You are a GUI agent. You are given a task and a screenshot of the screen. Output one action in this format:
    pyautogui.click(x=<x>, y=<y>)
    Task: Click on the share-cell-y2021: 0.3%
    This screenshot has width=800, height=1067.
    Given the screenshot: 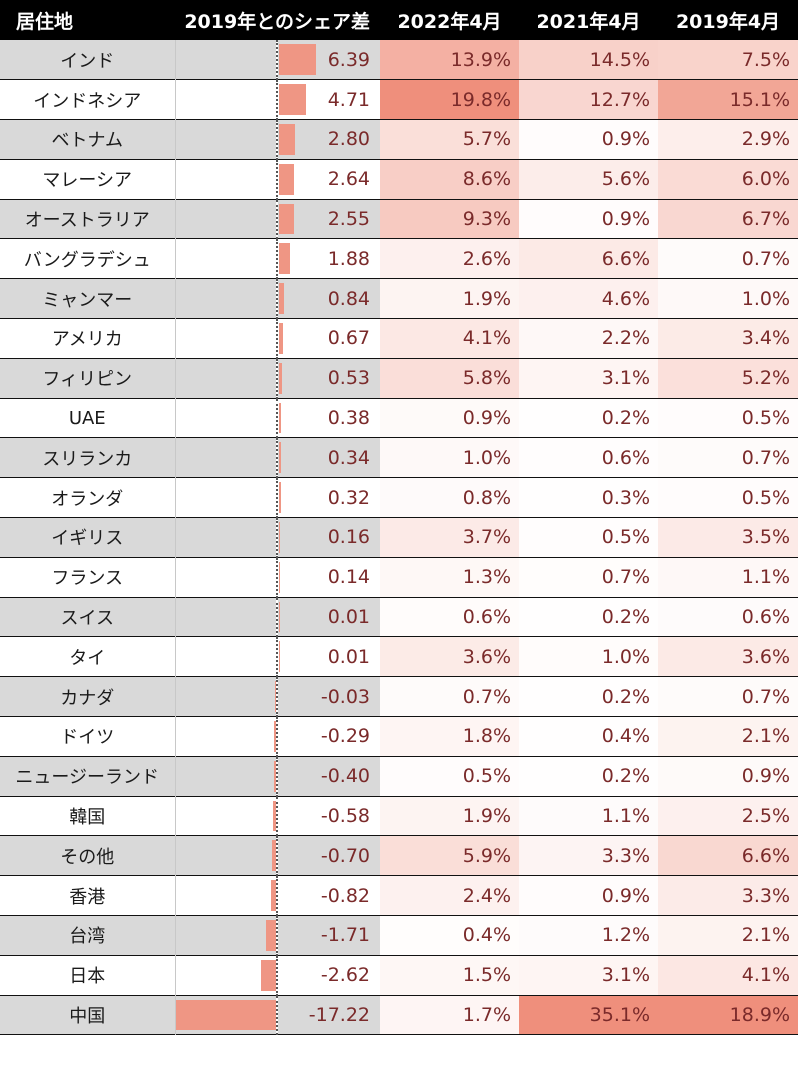 What is the action you would take?
    pyautogui.click(x=589, y=497)
    